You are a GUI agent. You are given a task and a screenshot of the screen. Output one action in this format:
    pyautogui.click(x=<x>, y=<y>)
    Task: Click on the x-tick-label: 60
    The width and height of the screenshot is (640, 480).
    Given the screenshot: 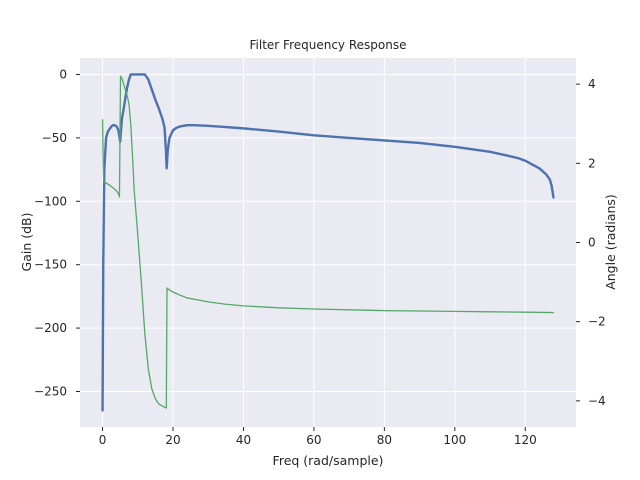 What is the action you would take?
    pyautogui.click(x=313, y=440)
    